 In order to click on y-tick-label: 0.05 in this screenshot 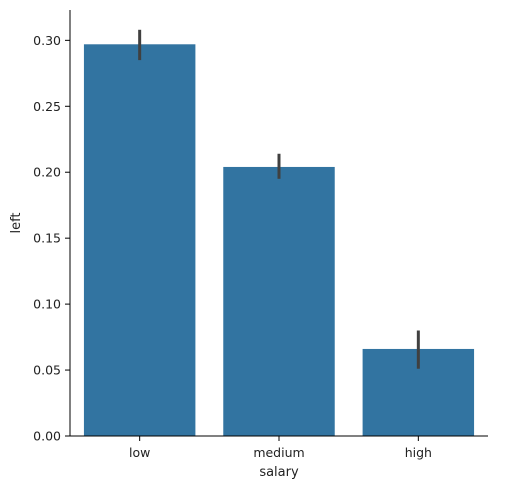, I will do `click(47, 370)`.